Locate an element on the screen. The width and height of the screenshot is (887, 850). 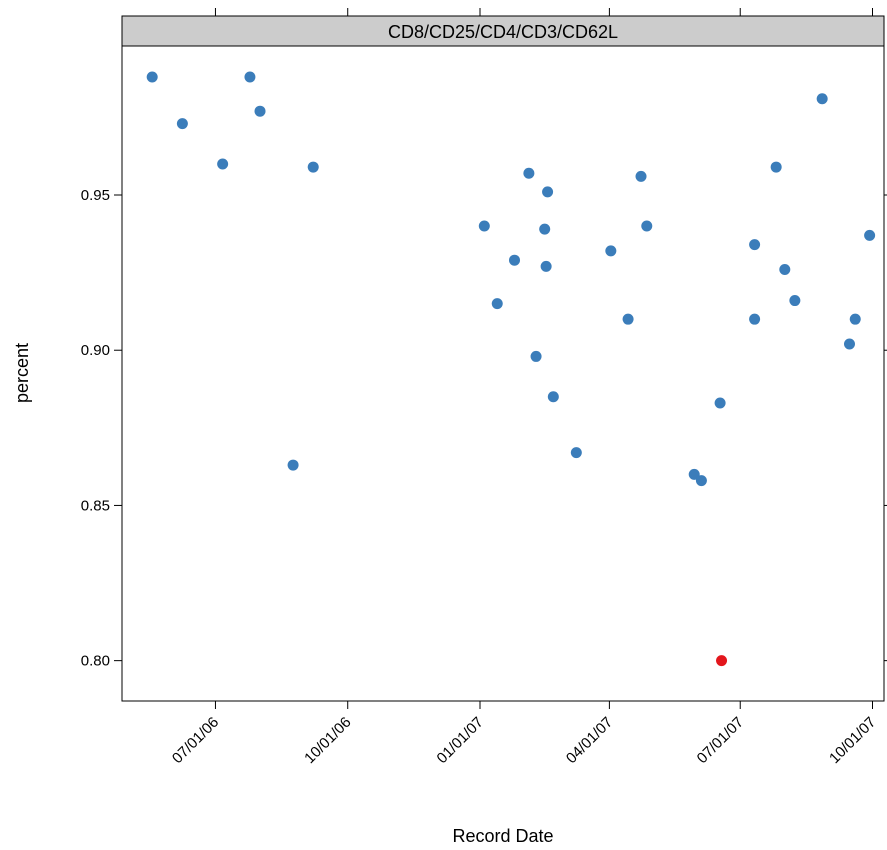
x-tick-label: 04/01/07 is located at coordinates (589, 740).